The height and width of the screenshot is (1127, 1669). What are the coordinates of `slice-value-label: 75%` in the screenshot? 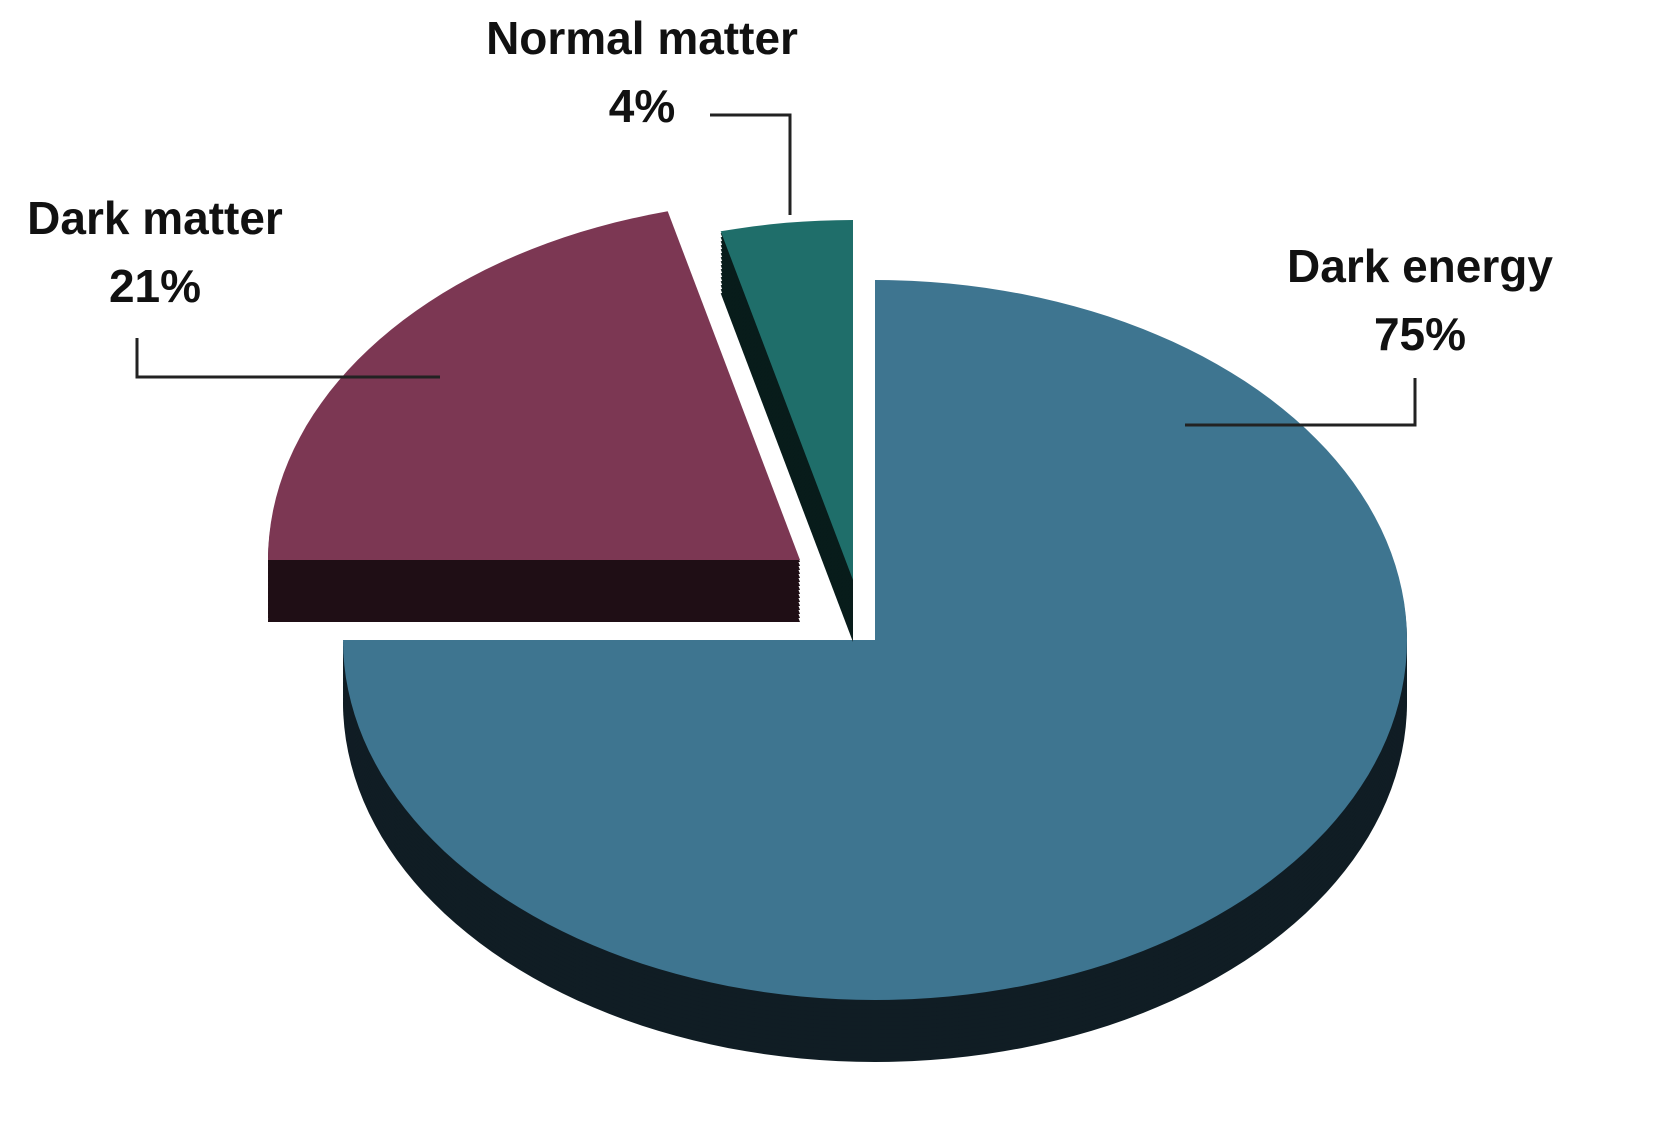 It's located at (1420, 334).